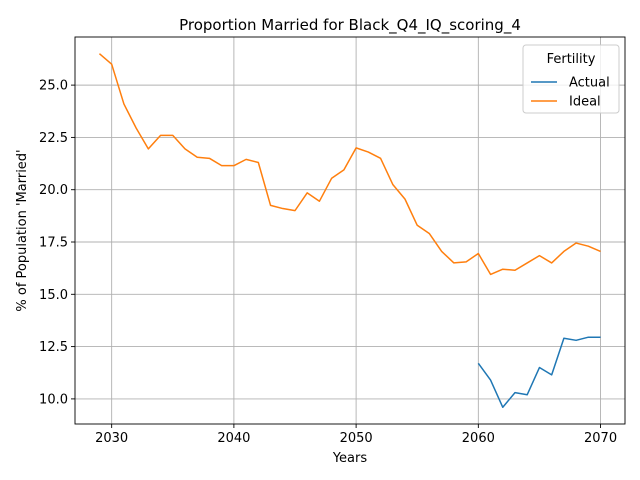 The width and height of the screenshot is (640, 480). Describe the element at coordinates (350, 458) in the screenshot. I see `x-axis-title: Years` at that location.